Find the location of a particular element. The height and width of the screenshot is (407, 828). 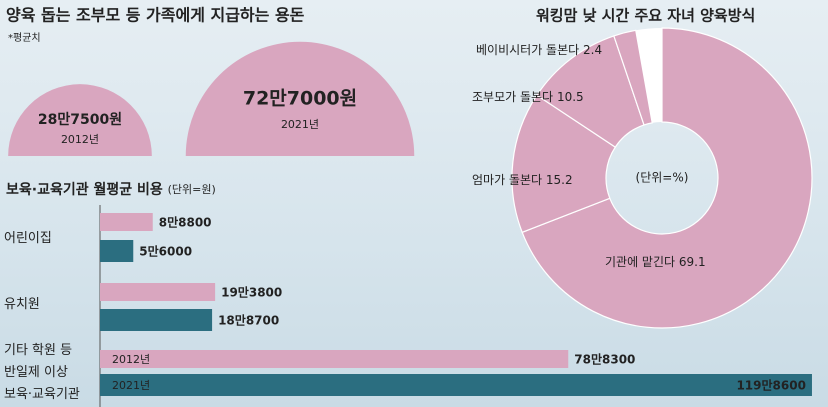

note: *평균치 is located at coordinates (24, 38).